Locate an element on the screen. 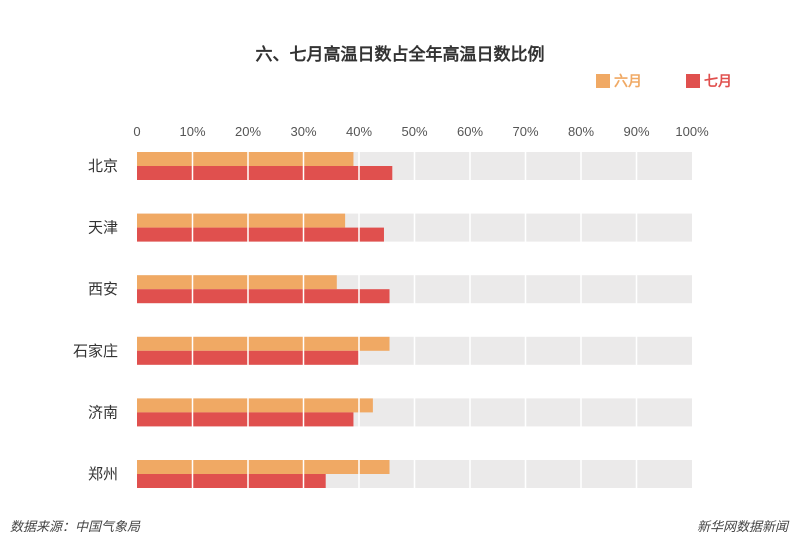  source-note: 数据来源：中国气象局 is located at coordinates (75, 526).